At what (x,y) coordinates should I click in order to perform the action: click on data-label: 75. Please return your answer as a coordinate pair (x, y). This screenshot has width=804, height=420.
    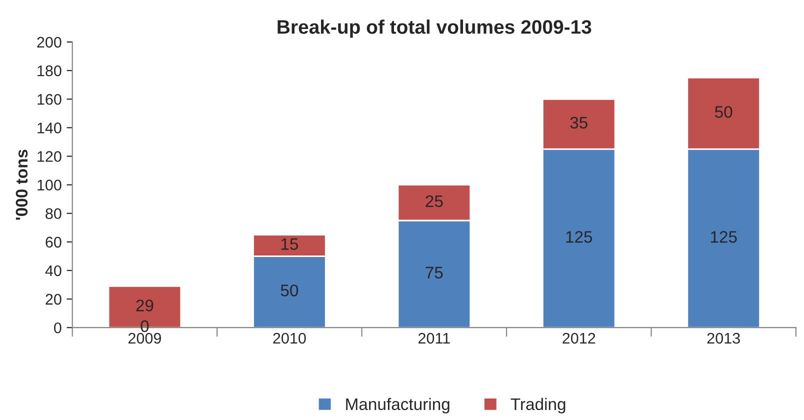
    Looking at the image, I should click on (434, 272).